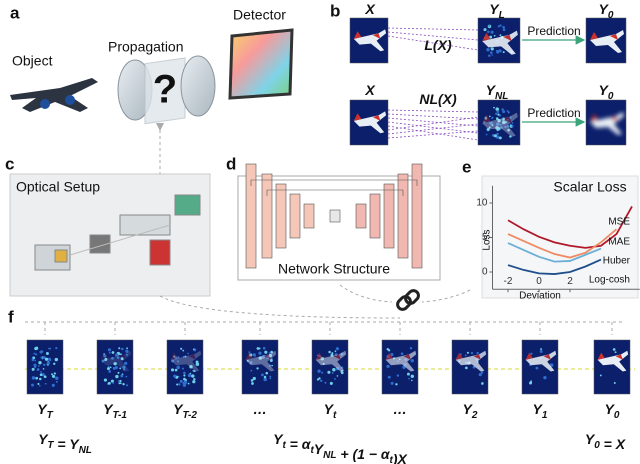 This screenshot has width=640, height=464. I want to click on x-tick-label: 2, so click(570, 281).